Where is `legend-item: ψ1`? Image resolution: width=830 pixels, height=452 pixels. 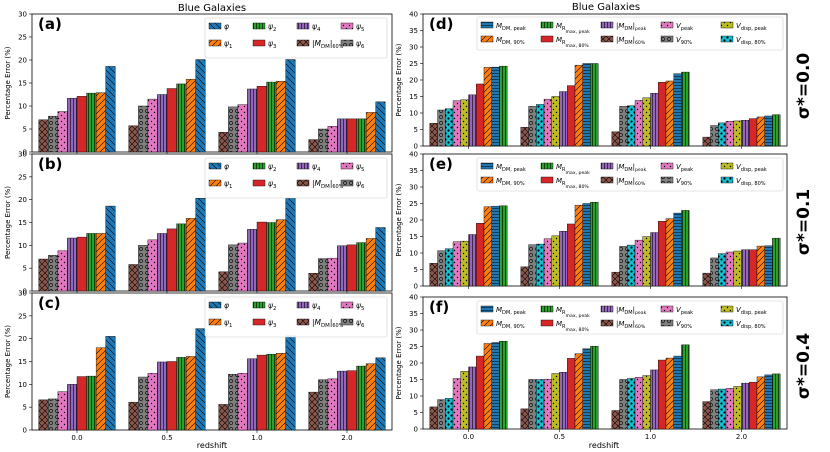 legend-item: ψ1 is located at coordinates (220, 44).